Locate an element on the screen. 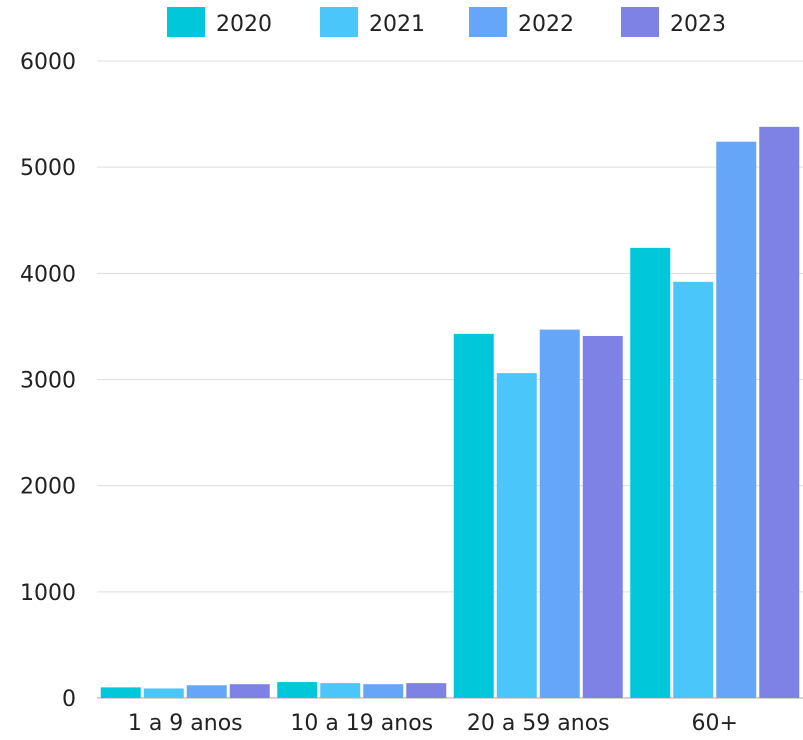 The image size is (803, 740). x-axis-ticks: 1 a 9 anos 10 a 19 anos 20 a 59 anos 60+ is located at coordinates (433, 723).